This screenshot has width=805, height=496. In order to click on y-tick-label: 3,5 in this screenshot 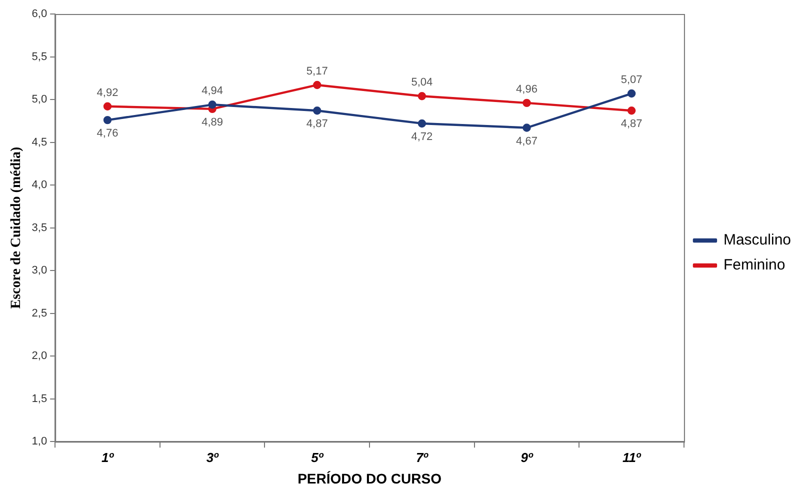, I will do `click(40, 228)`.